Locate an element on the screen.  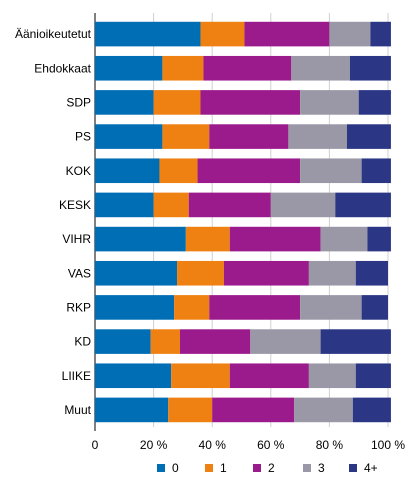
x-tick-label: 20 % is located at coordinates (154, 445).